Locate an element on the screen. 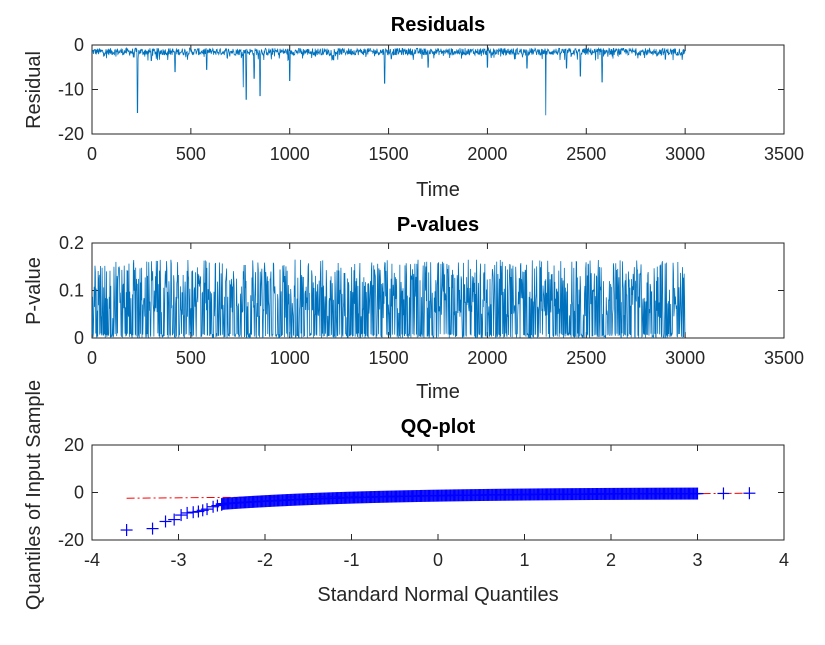  qqplot-ylabel: Quantiles of Input Sample is located at coordinates (34, 495).